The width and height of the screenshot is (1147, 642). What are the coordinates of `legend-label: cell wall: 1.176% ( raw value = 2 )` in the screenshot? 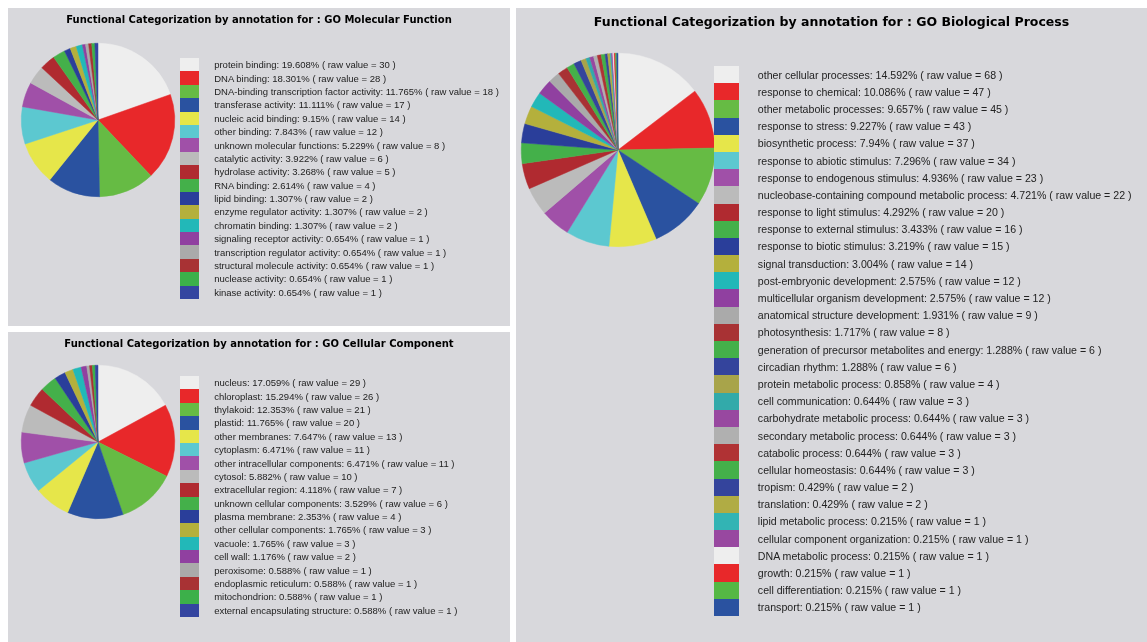 It's located at (285, 557).